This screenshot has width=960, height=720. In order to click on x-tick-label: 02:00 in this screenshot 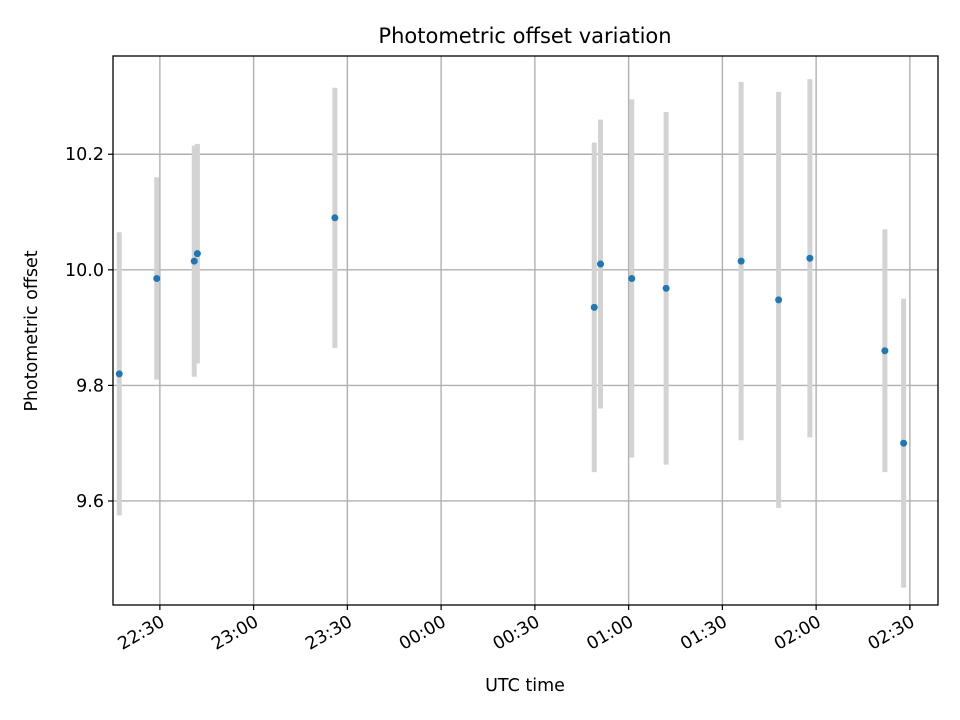, I will do `click(798, 633)`.